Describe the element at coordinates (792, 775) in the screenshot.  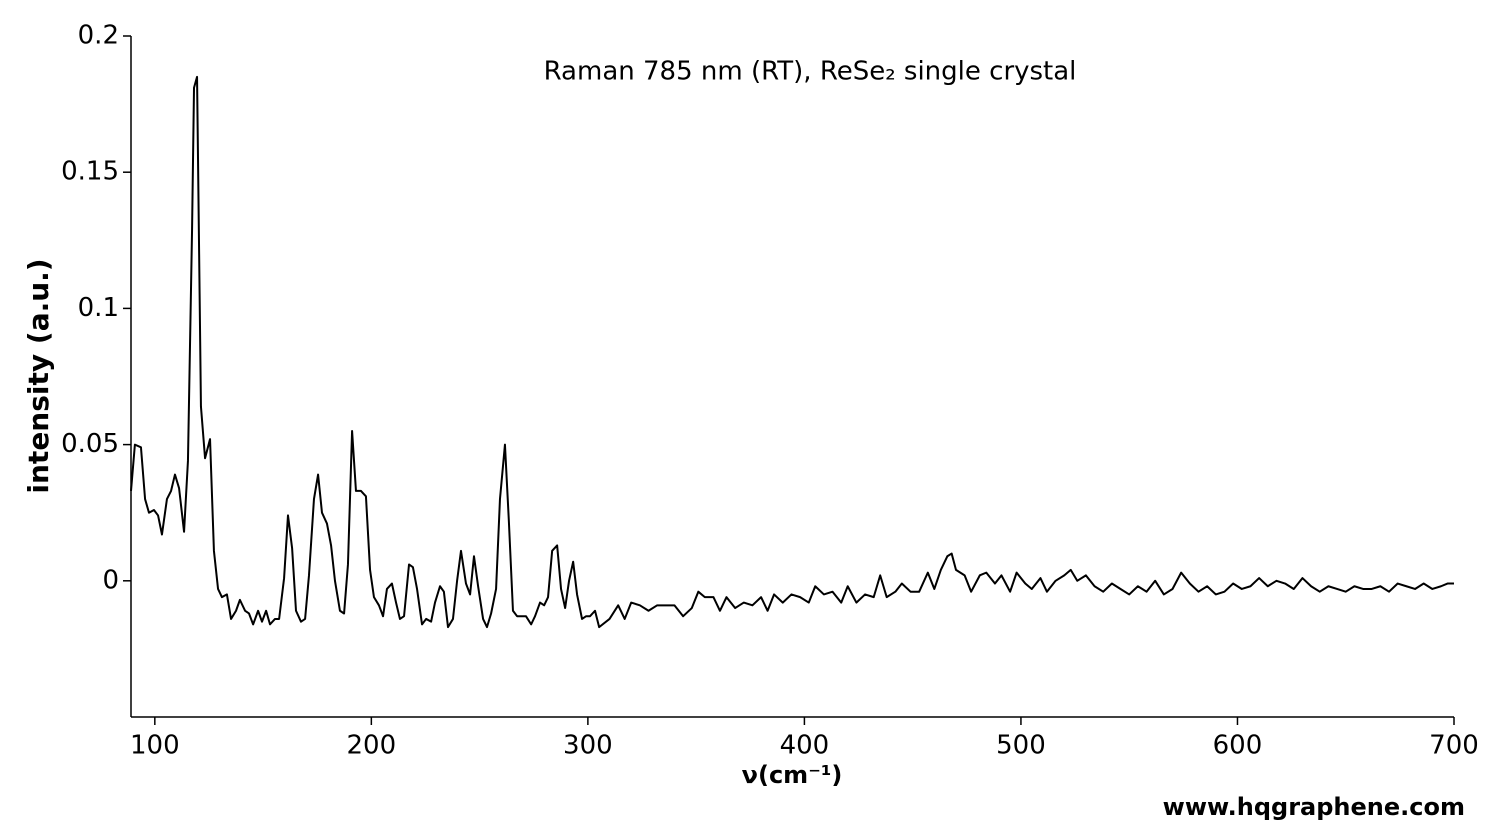
I see `x-axis-label: ν(cm⁻¹)` at that location.